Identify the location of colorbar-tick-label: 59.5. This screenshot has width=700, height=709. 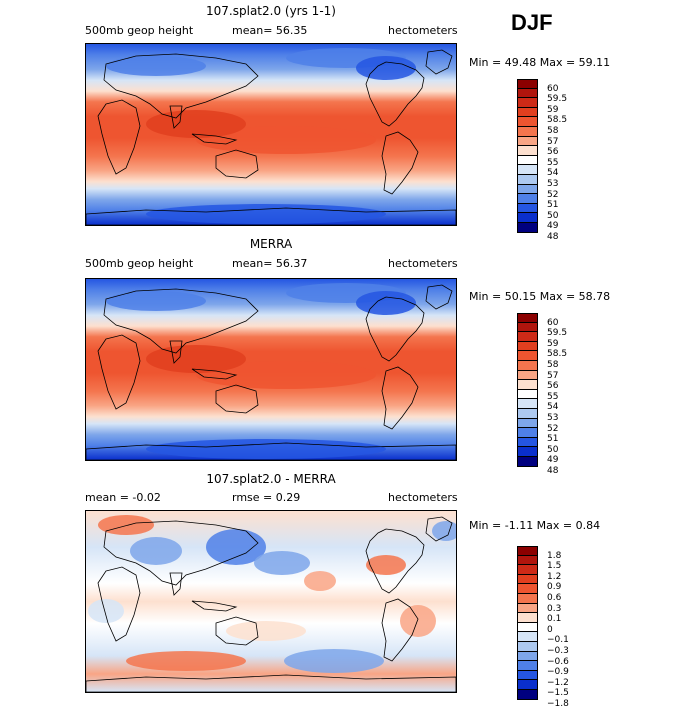
(557, 333).